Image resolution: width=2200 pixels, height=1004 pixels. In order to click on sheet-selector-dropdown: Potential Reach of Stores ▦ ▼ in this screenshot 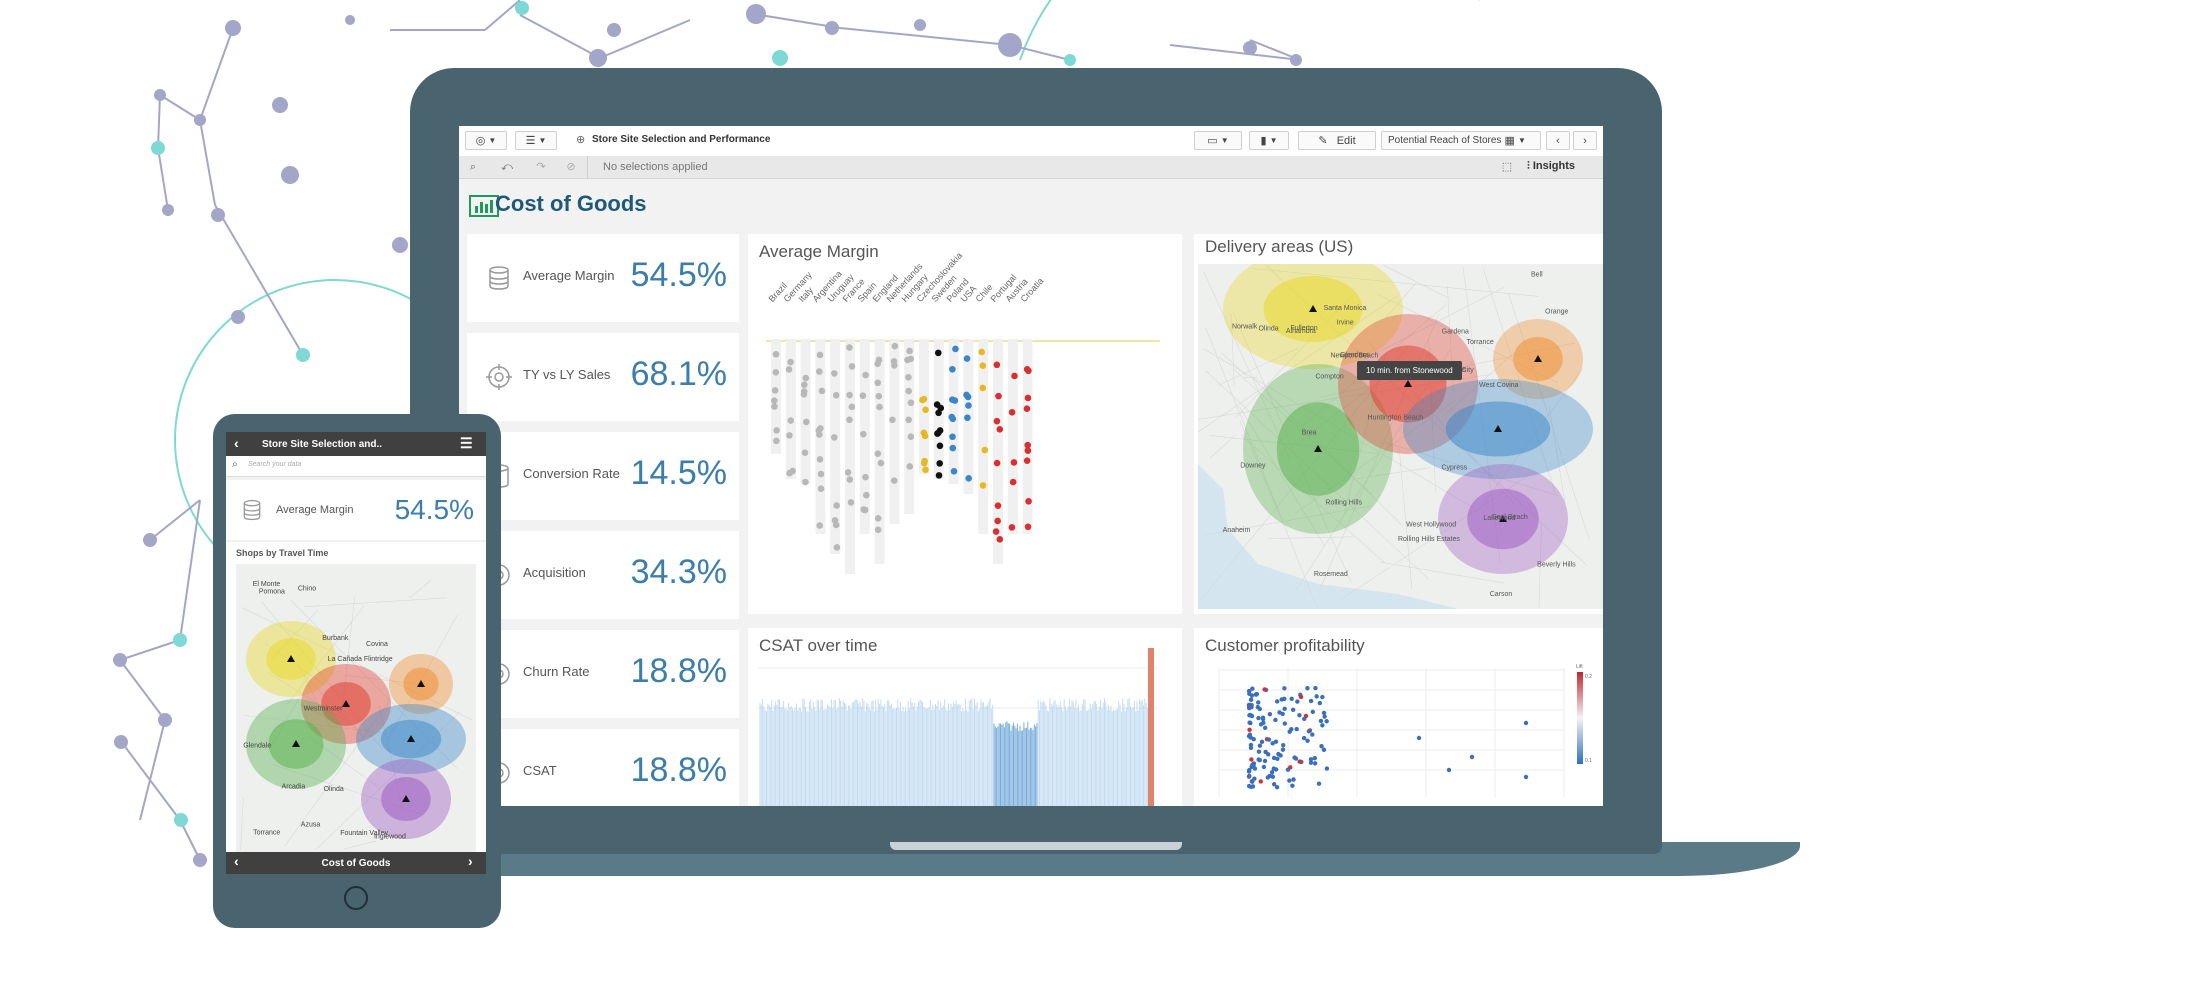, I will do `click(1461, 140)`.